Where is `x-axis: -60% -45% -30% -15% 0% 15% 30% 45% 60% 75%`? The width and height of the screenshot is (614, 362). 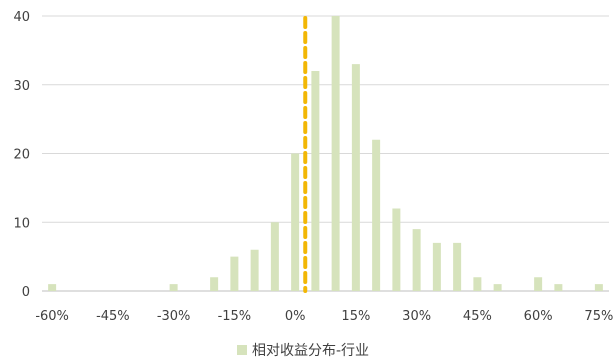 x-axis: -60% -45% -30% -15% 0% 15% 30% 45% 60% 75% is located at coordinates (324, 316).